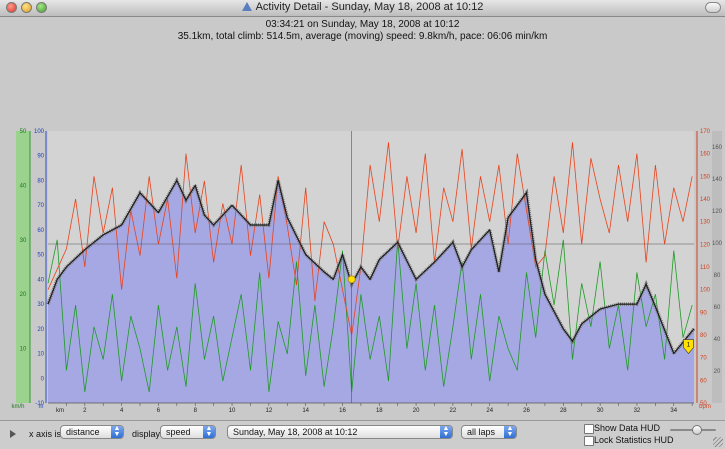 The image size is (725, 449). Describe the element at coordinates (600, 411) in the screenshot. I see `x-axis-tick-label: 30` at that location.